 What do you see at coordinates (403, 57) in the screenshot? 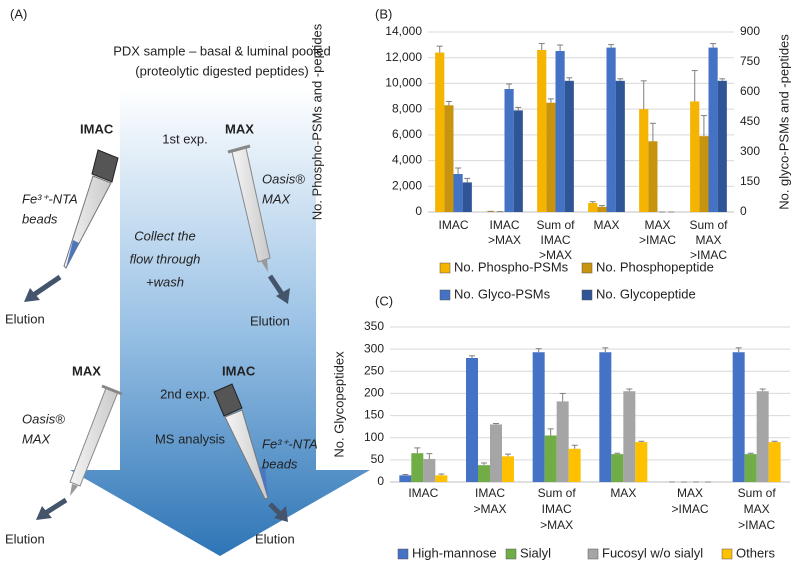
I see `y-tick-label: 12,000` at bounding box center [403, 57].